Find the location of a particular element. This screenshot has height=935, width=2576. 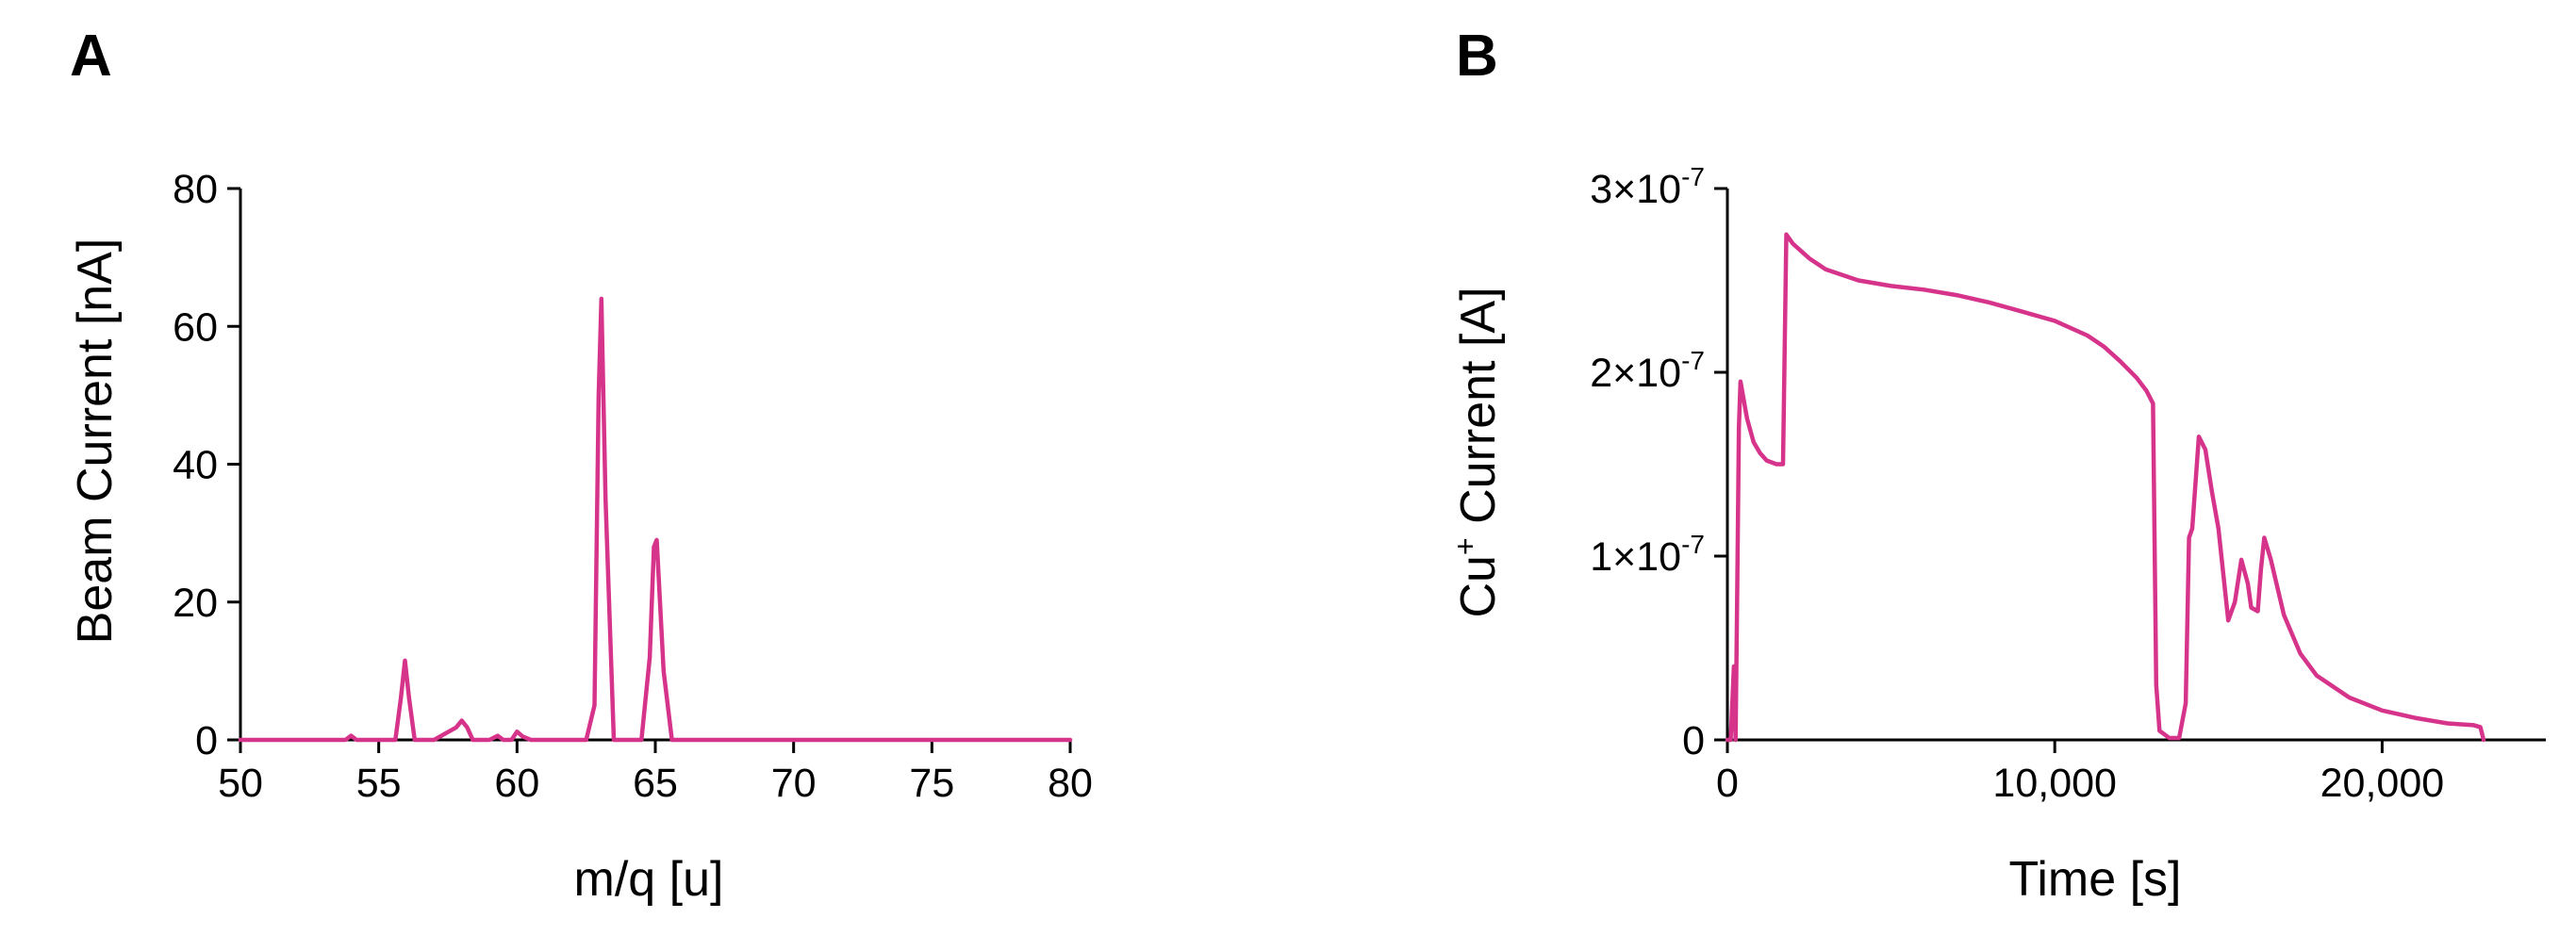

panel-b-y-tick-label-mantissa: 1×10 is located at coordinates (1635, 557).